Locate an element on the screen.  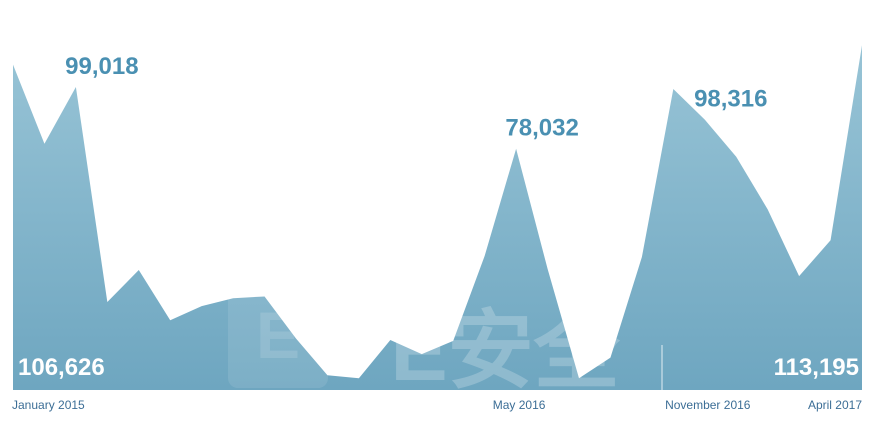
watermark-text: E安全 is located at coordinates (505, 351).